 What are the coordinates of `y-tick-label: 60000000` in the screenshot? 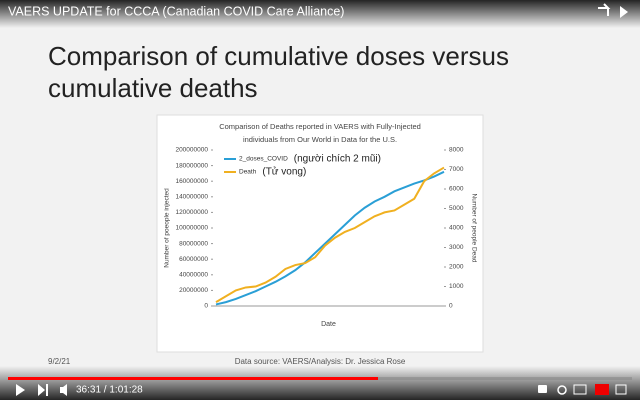 It's located at (193, 259).